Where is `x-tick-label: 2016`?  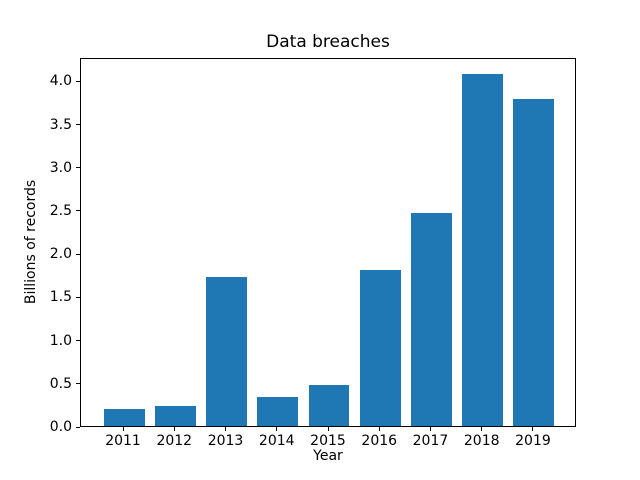 x-tick-label: 2016 is located at coordinates (379, 441).